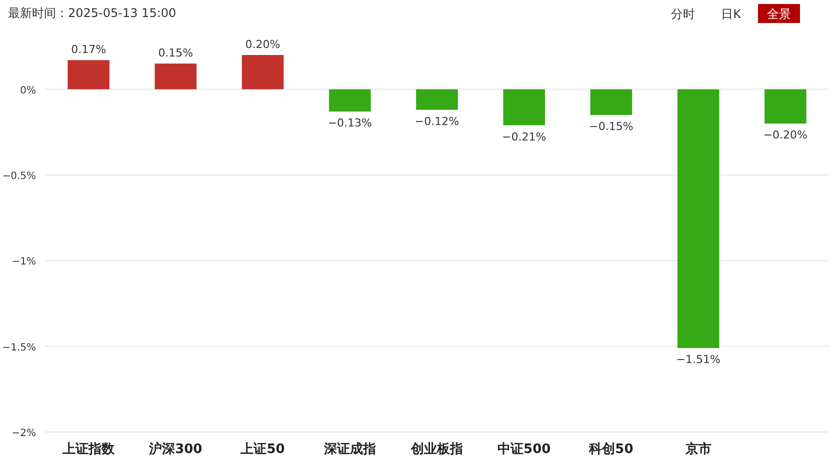 The width and height of the screenshot is (829, 462). I want to click on y-tick-label: −1%, so click(24, 262).